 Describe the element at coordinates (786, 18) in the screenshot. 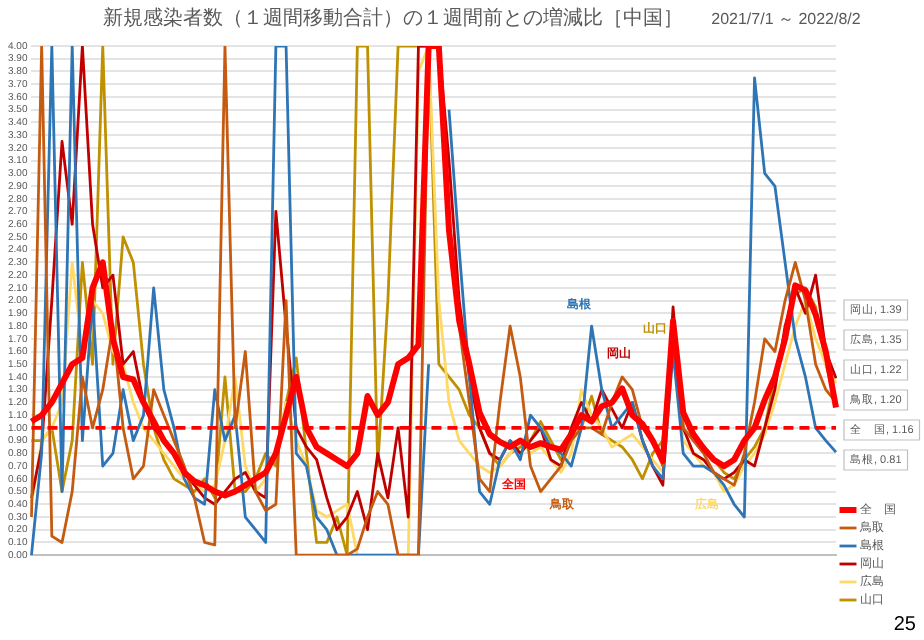

I see `chart-subtitle: 2021/7/1 ～ 2022/8/2` at that location.